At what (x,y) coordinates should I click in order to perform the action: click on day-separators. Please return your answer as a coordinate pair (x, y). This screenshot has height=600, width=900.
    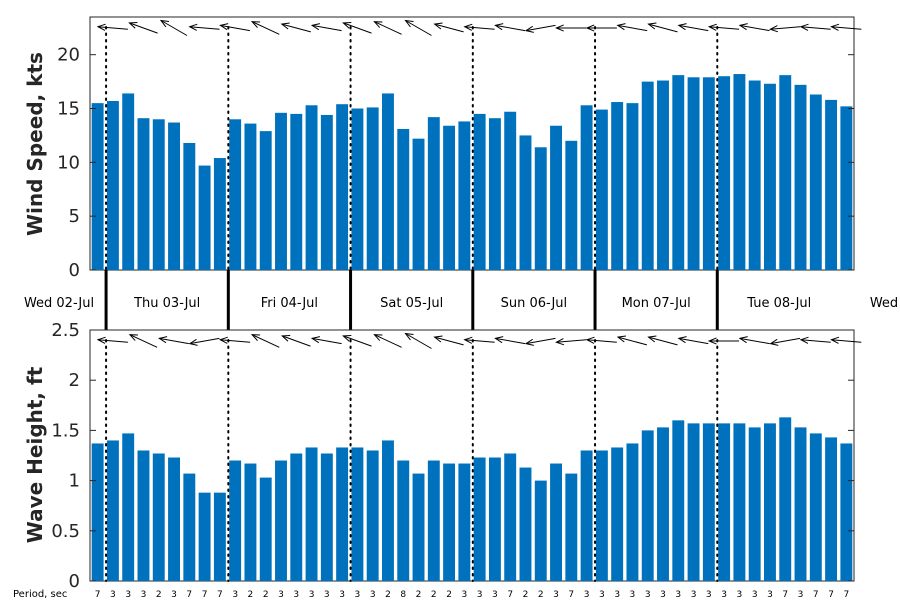
    Looking at the image, I should click on (411, 300).